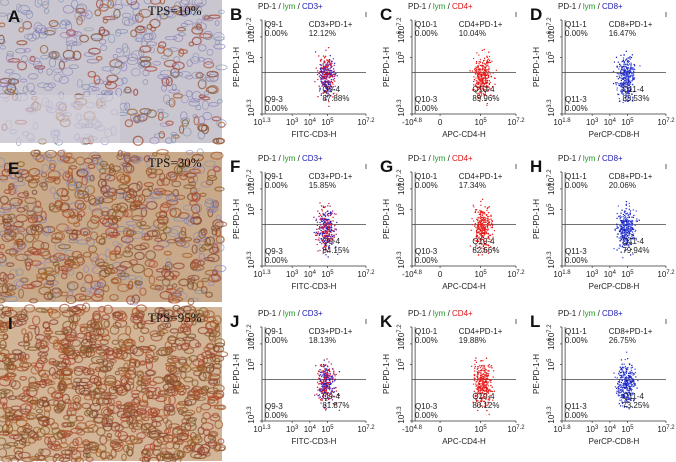  I want to click on quadrant-percent: 73.25%, so click(635, 405).